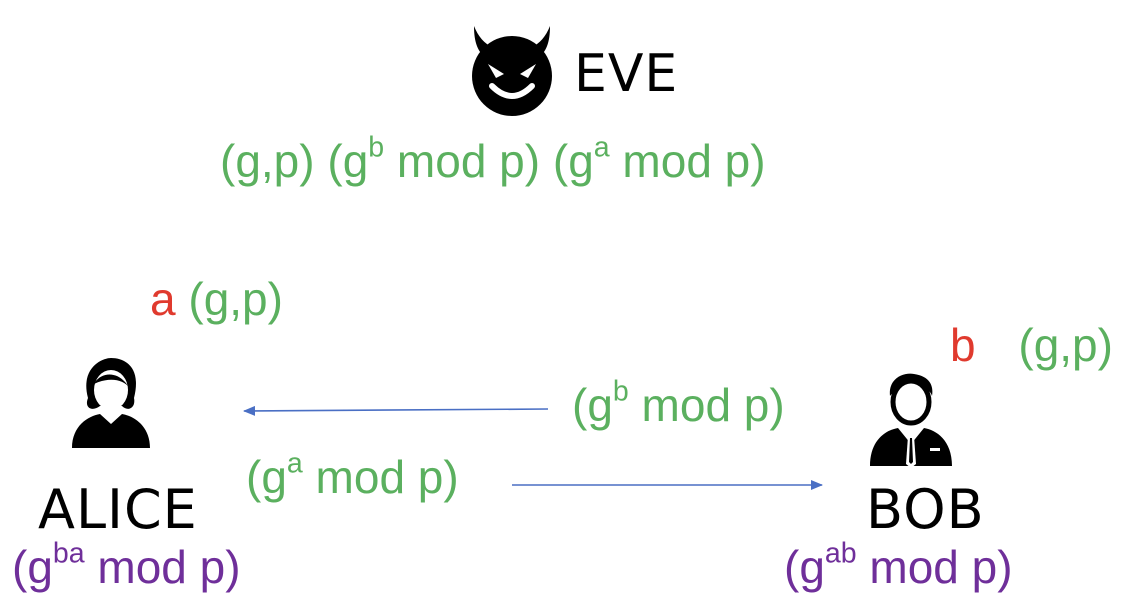 The height and width of the screenshot is (614, 1126). I want to click on alice-values: a (g,p), so click(216, 299).